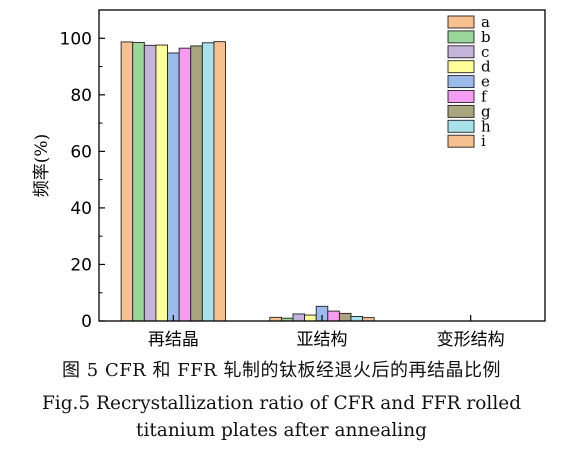 This screenshot has width=563, height=454. Describe the element at coordinates (82, 180) in the screenshot. I see `y-axis: 0 20 40 60 80 100` at that location.